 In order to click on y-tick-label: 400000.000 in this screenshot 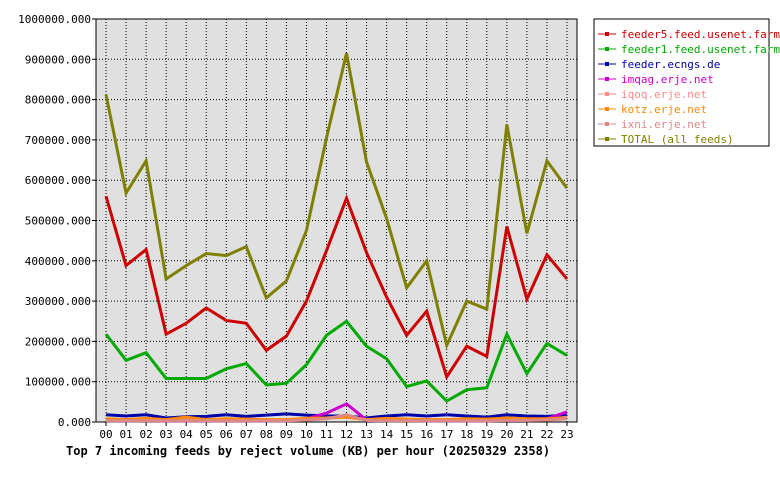, I will do `click(58, 261)`.